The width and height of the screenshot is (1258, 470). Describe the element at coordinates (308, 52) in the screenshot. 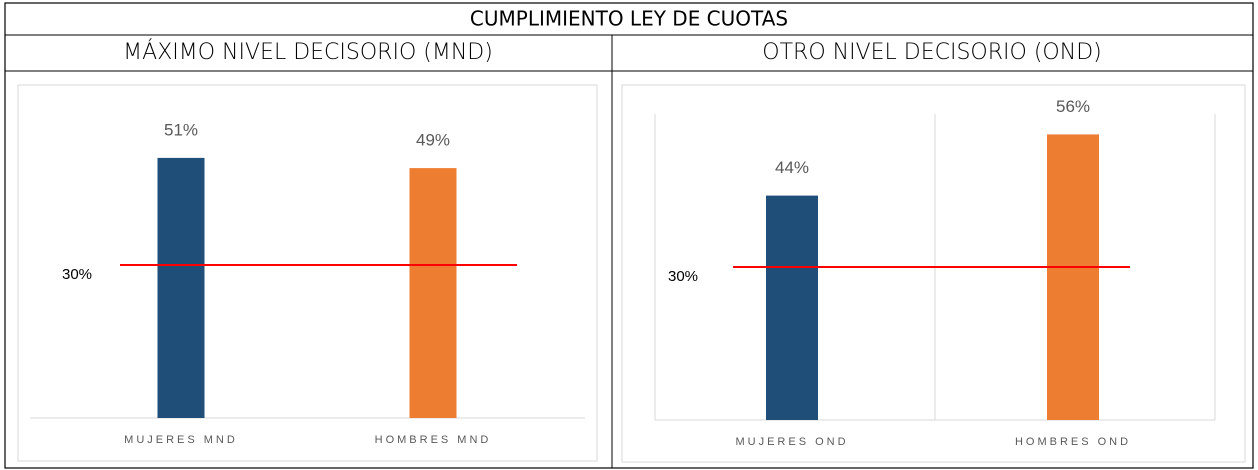

I see `chart-title: MÁXIMO NIVEL DECISORIO (MND)` at that location.